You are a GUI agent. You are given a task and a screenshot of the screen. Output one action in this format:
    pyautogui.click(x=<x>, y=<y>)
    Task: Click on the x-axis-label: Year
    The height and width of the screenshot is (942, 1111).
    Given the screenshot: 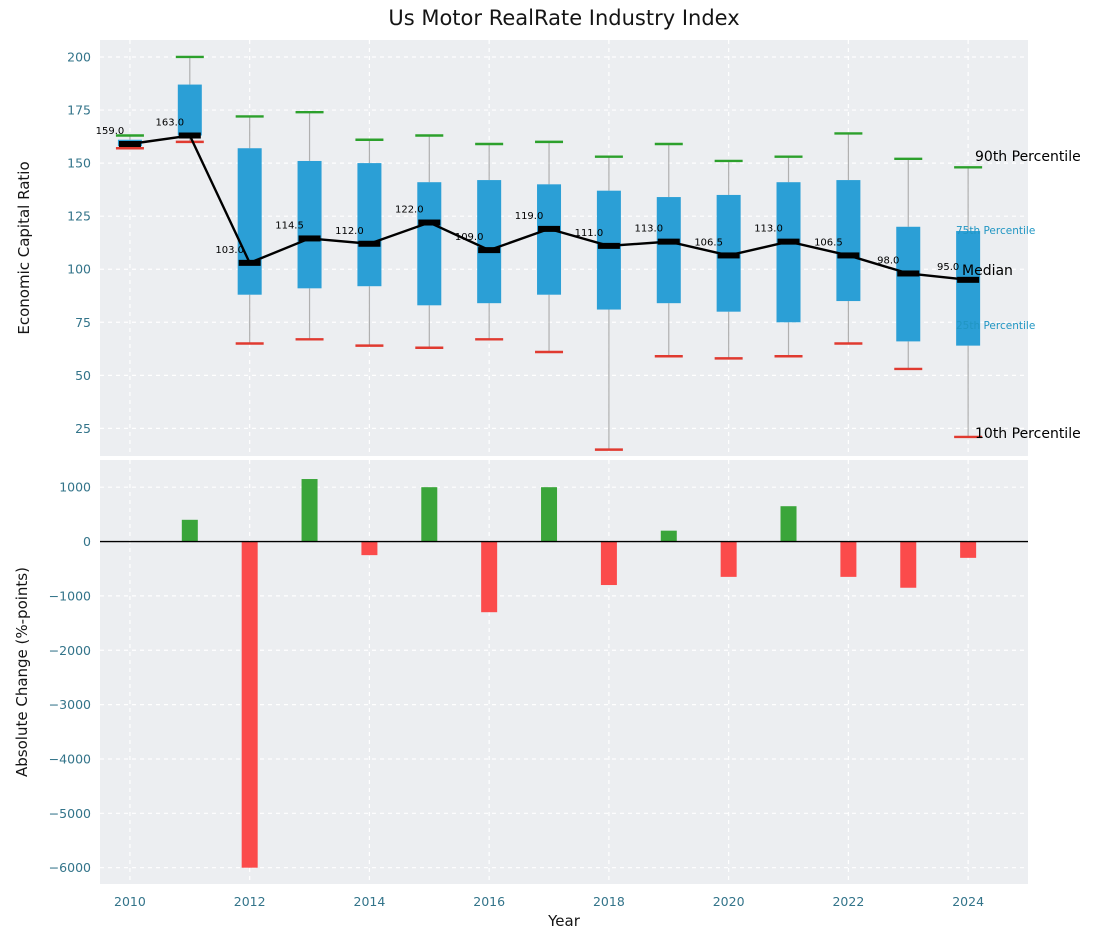 What is the action you would take?
    pyautogui.click(x=564, y=921)
    